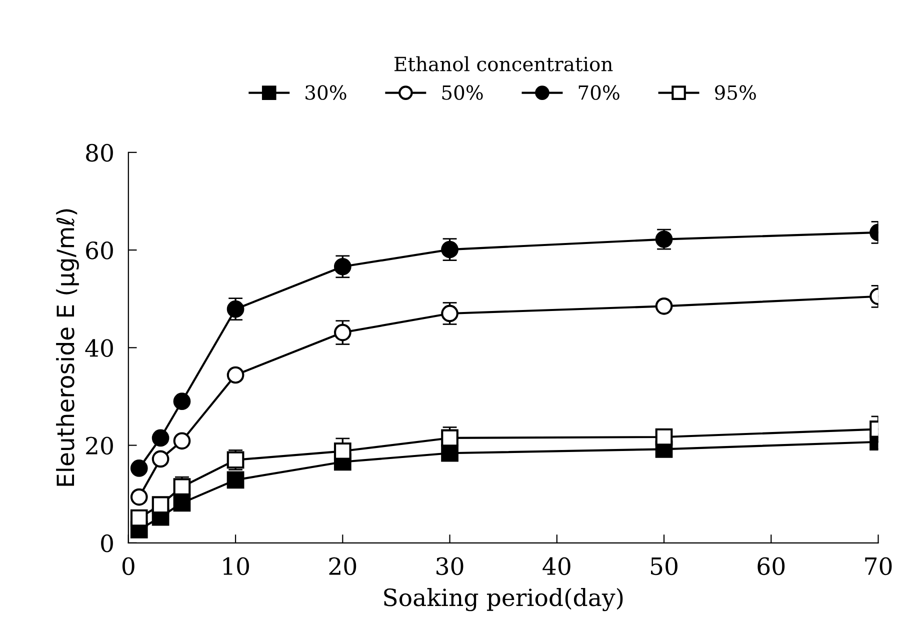  I want to click on legend-label: 50%, so click(462, 92).